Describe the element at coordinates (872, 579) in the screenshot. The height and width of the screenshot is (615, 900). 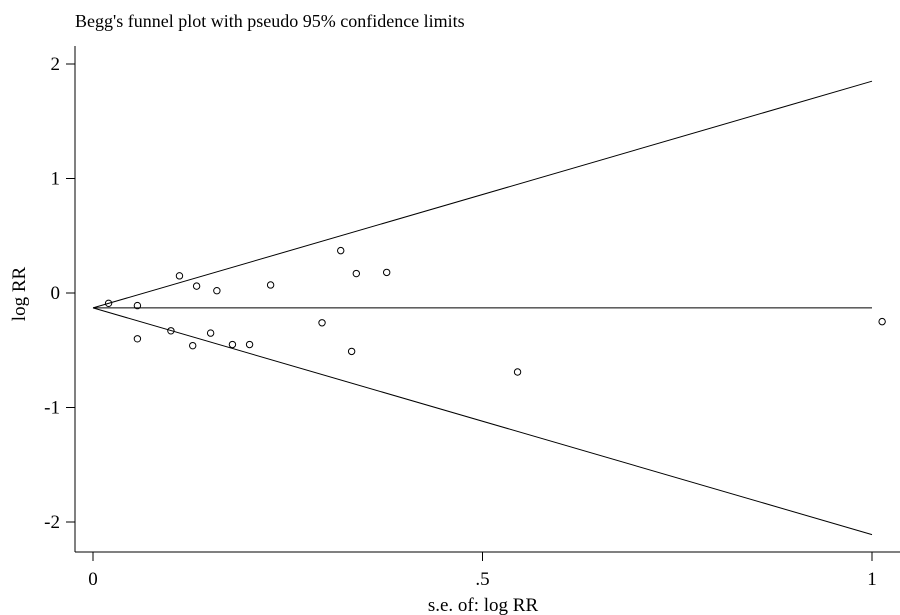
I see `x-tick-label: 1` at that location.